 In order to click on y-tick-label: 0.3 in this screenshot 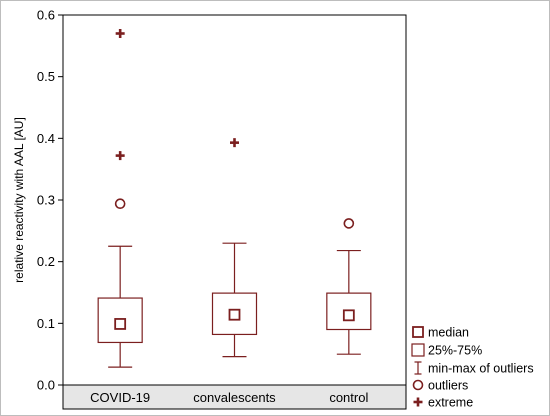, I will do `click(46, 200)`.